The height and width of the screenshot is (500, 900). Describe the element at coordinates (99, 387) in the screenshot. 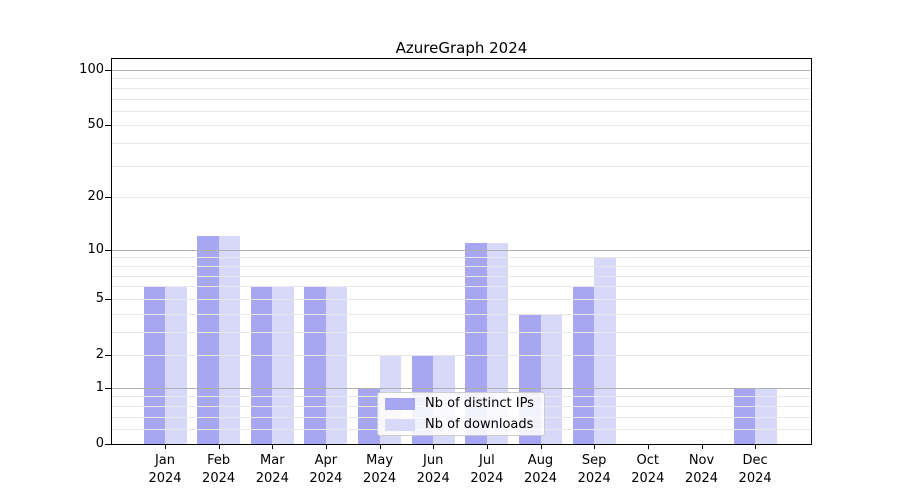

I see `y-tick-label: 1` at that location.